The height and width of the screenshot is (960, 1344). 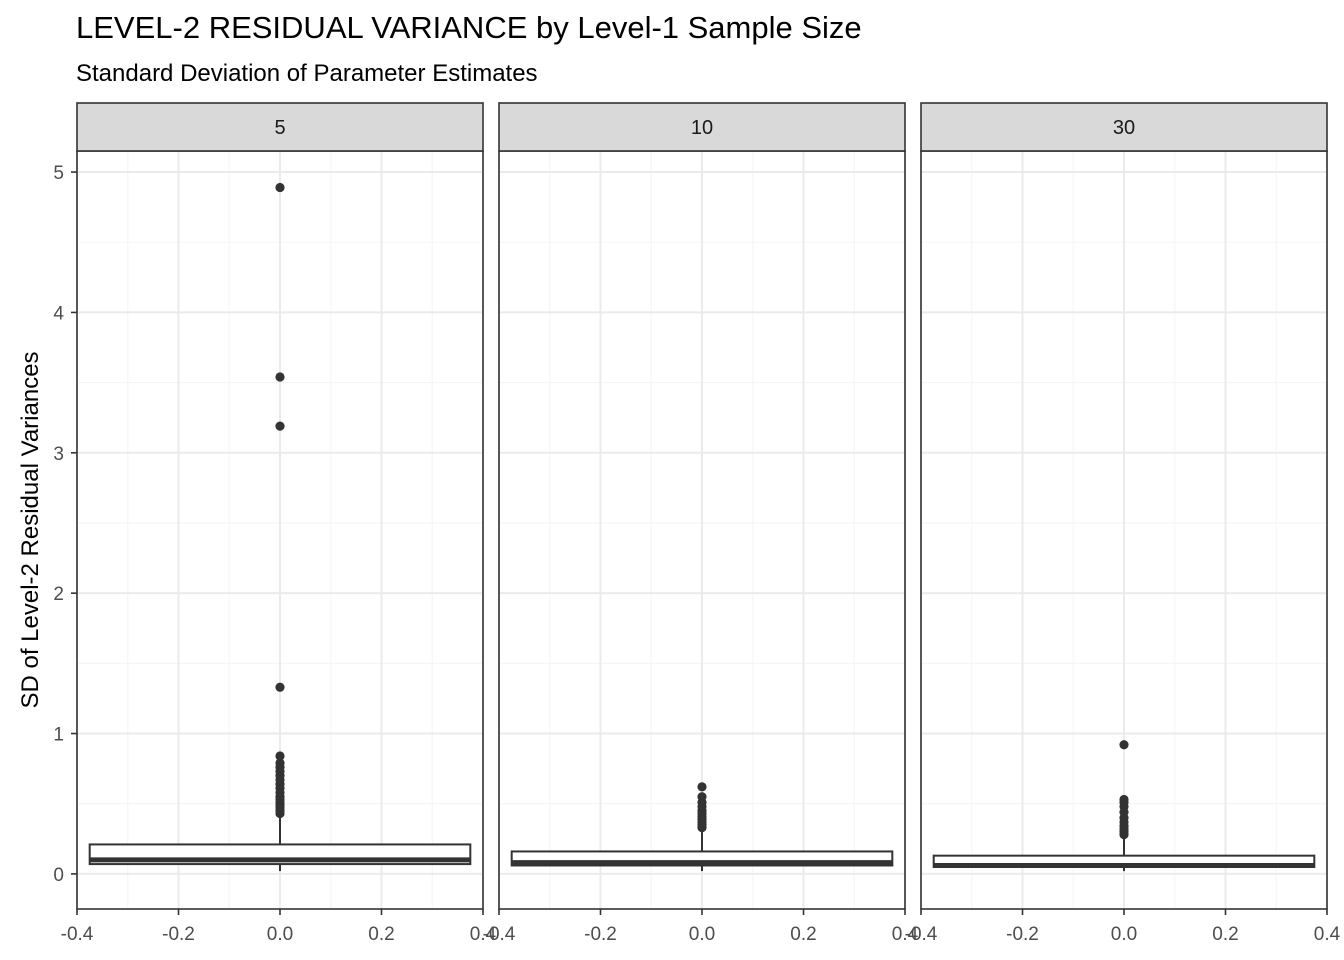 I want to click on facet-strip-label: 5, so click(x=279, y=128).